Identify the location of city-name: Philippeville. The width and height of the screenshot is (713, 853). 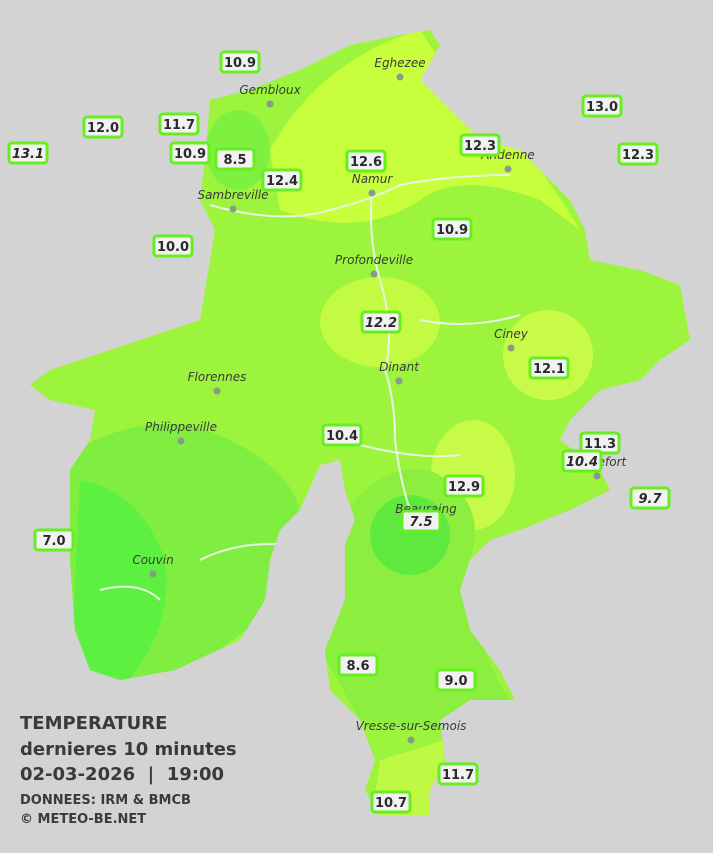
(181, 427).